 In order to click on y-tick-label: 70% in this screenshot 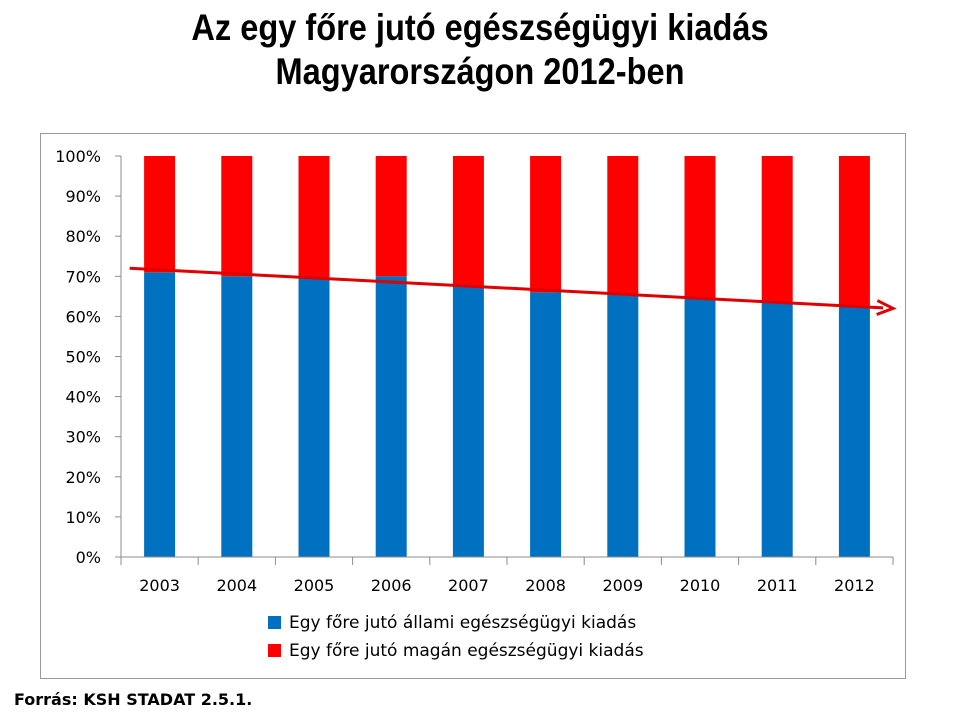, I will do `click(83, 276)`.